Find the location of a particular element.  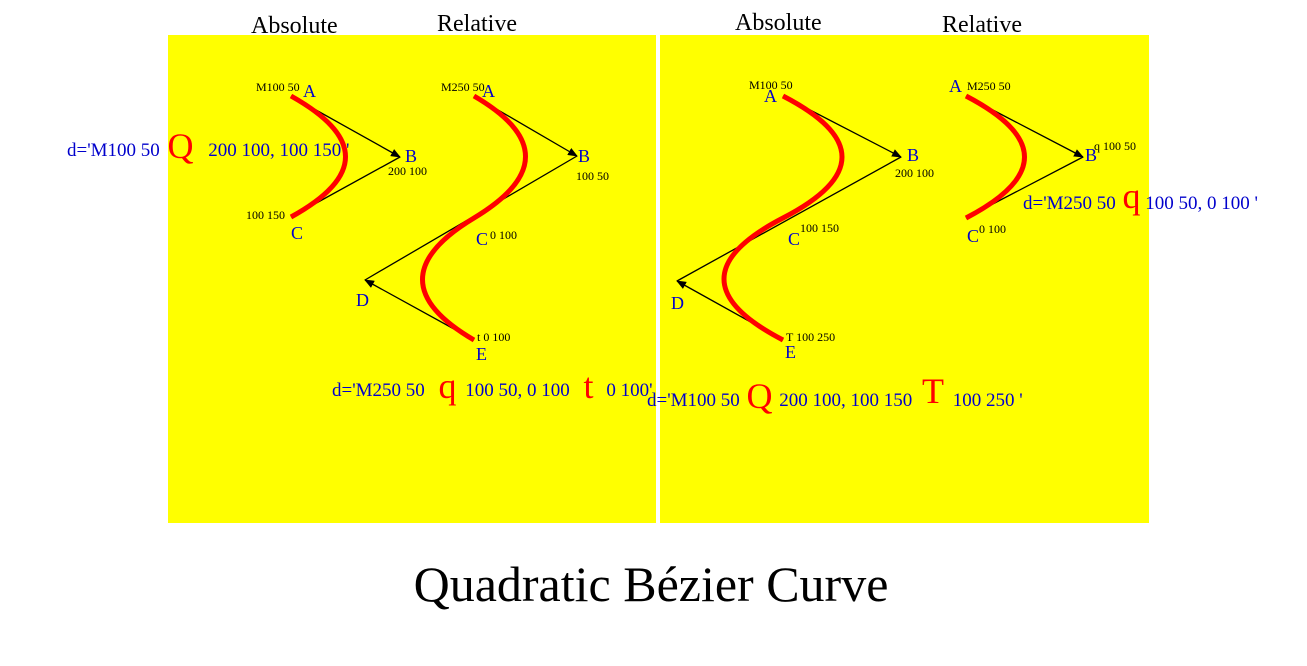

page-title: Quadratic Bézier Curve is located at coordinates (651, 584).